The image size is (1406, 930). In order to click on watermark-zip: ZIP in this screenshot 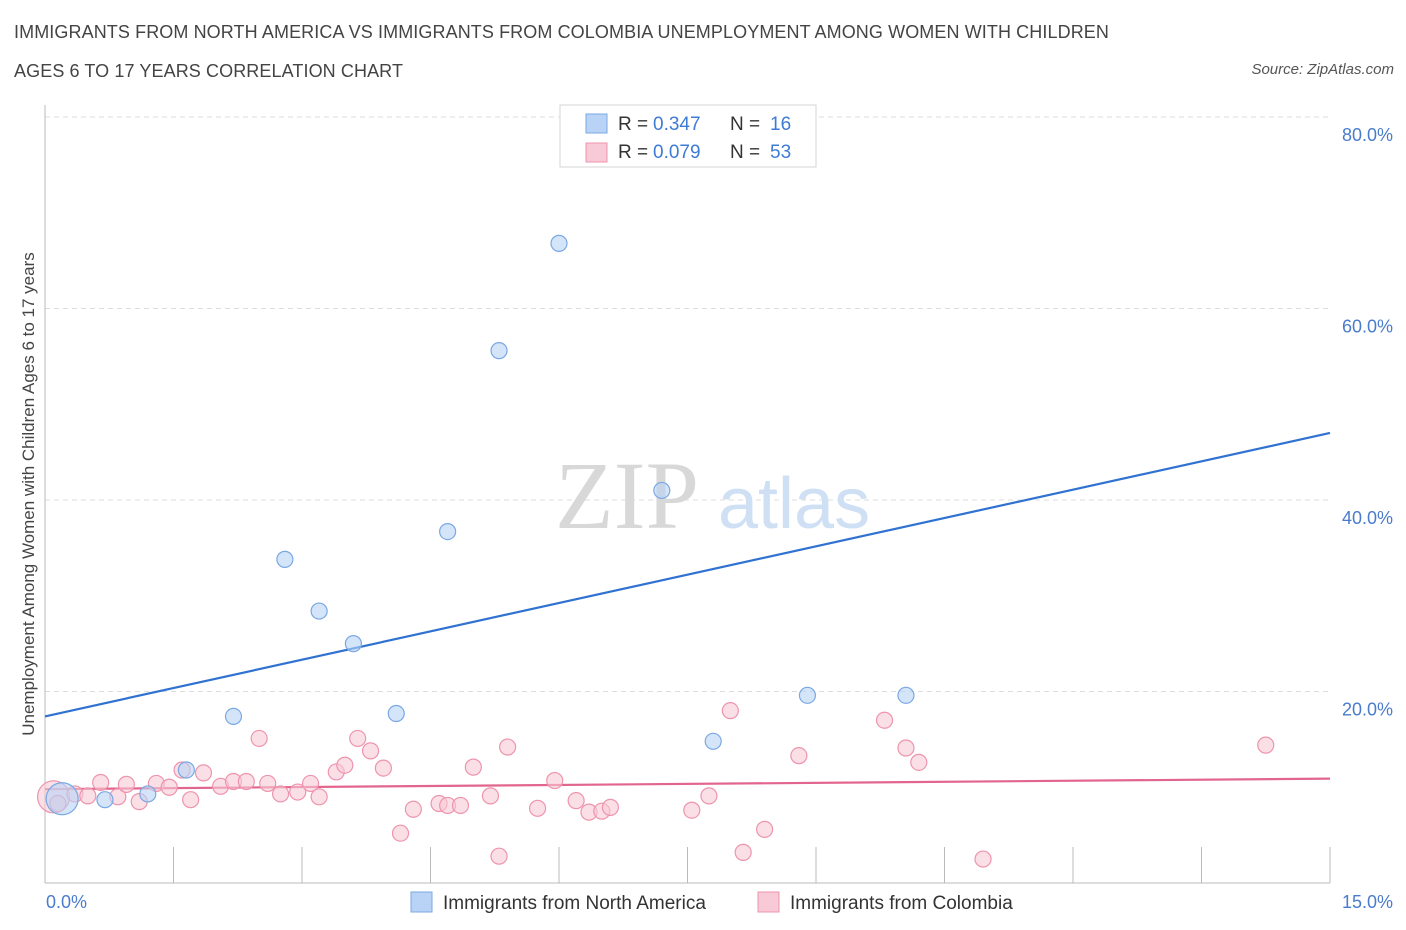, I will do `click(627, 495)`.